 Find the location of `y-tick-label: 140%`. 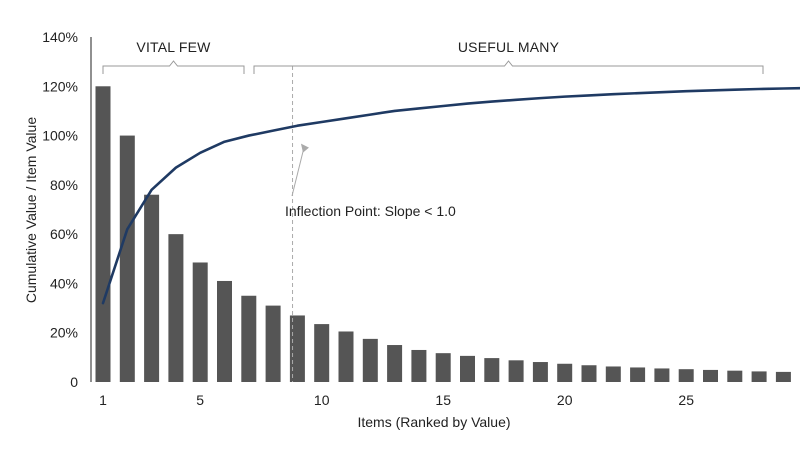

y-tick-label: 140% is located at coordinates (60, 37).